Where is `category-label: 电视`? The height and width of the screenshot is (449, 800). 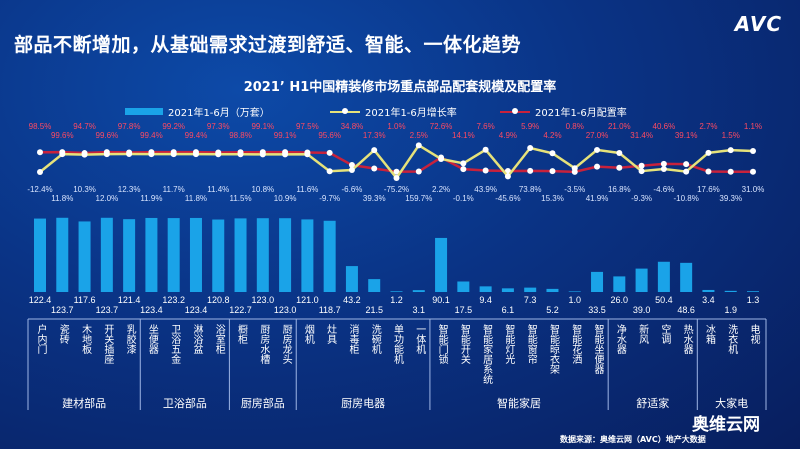 category-label: 电视 is located at coordinates (753, 334).